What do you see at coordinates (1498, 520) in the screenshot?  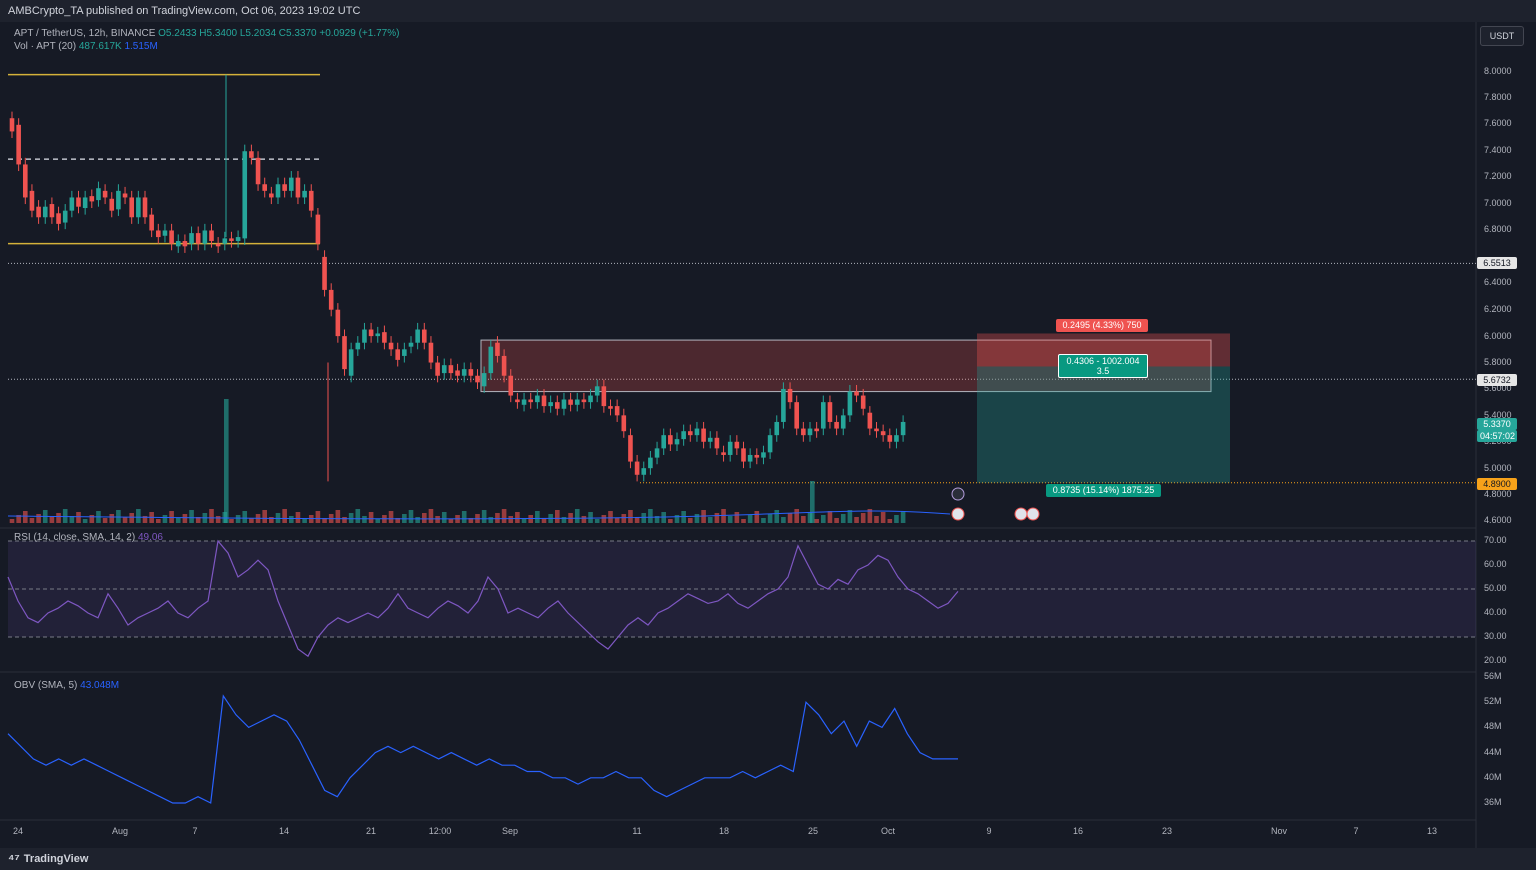 I see `price-axis-tick: 4.6000` at bounding box center [1498, 520].